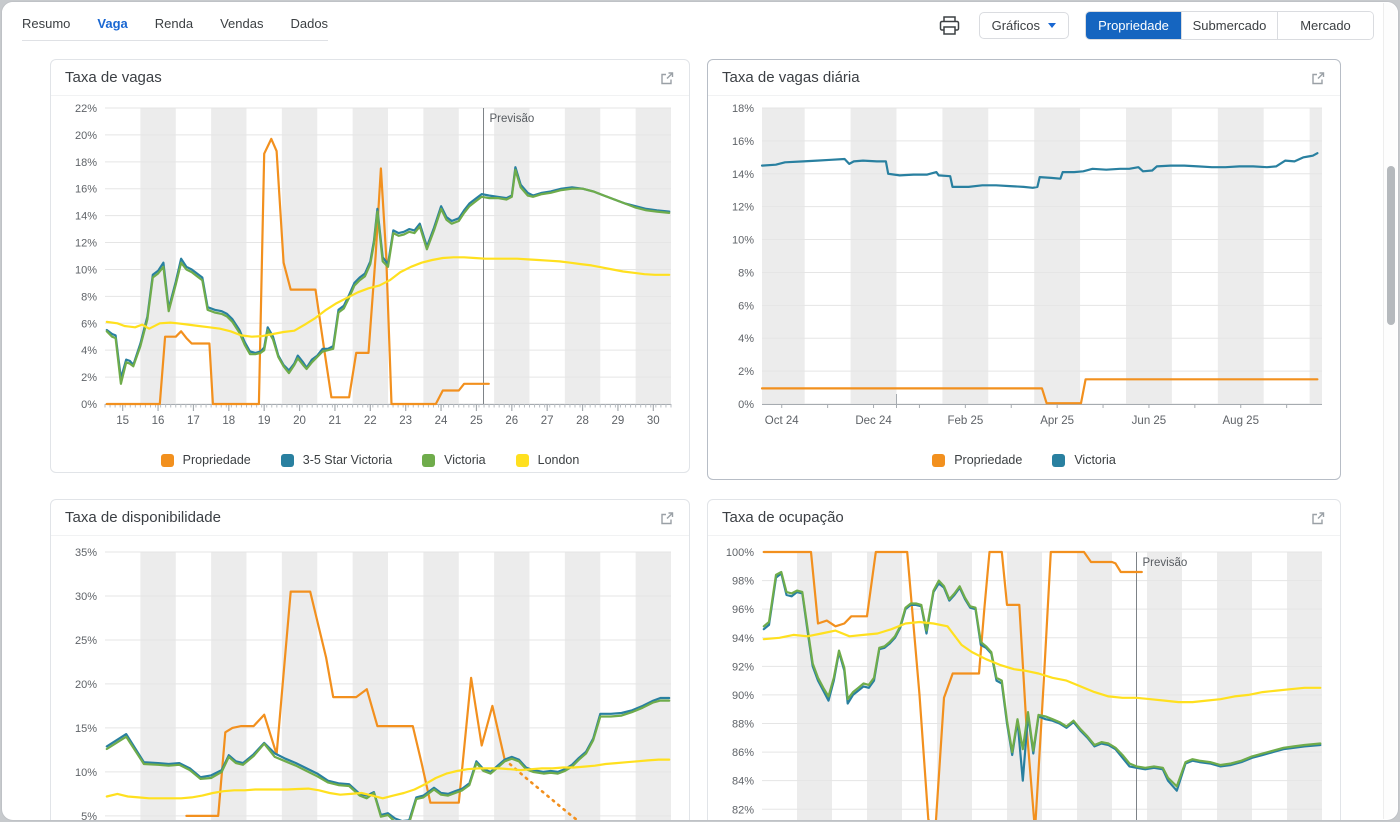  Describe the element at coordinates (782, 421) in the screenshot. I see `svg-text: Oct 24` at that location.